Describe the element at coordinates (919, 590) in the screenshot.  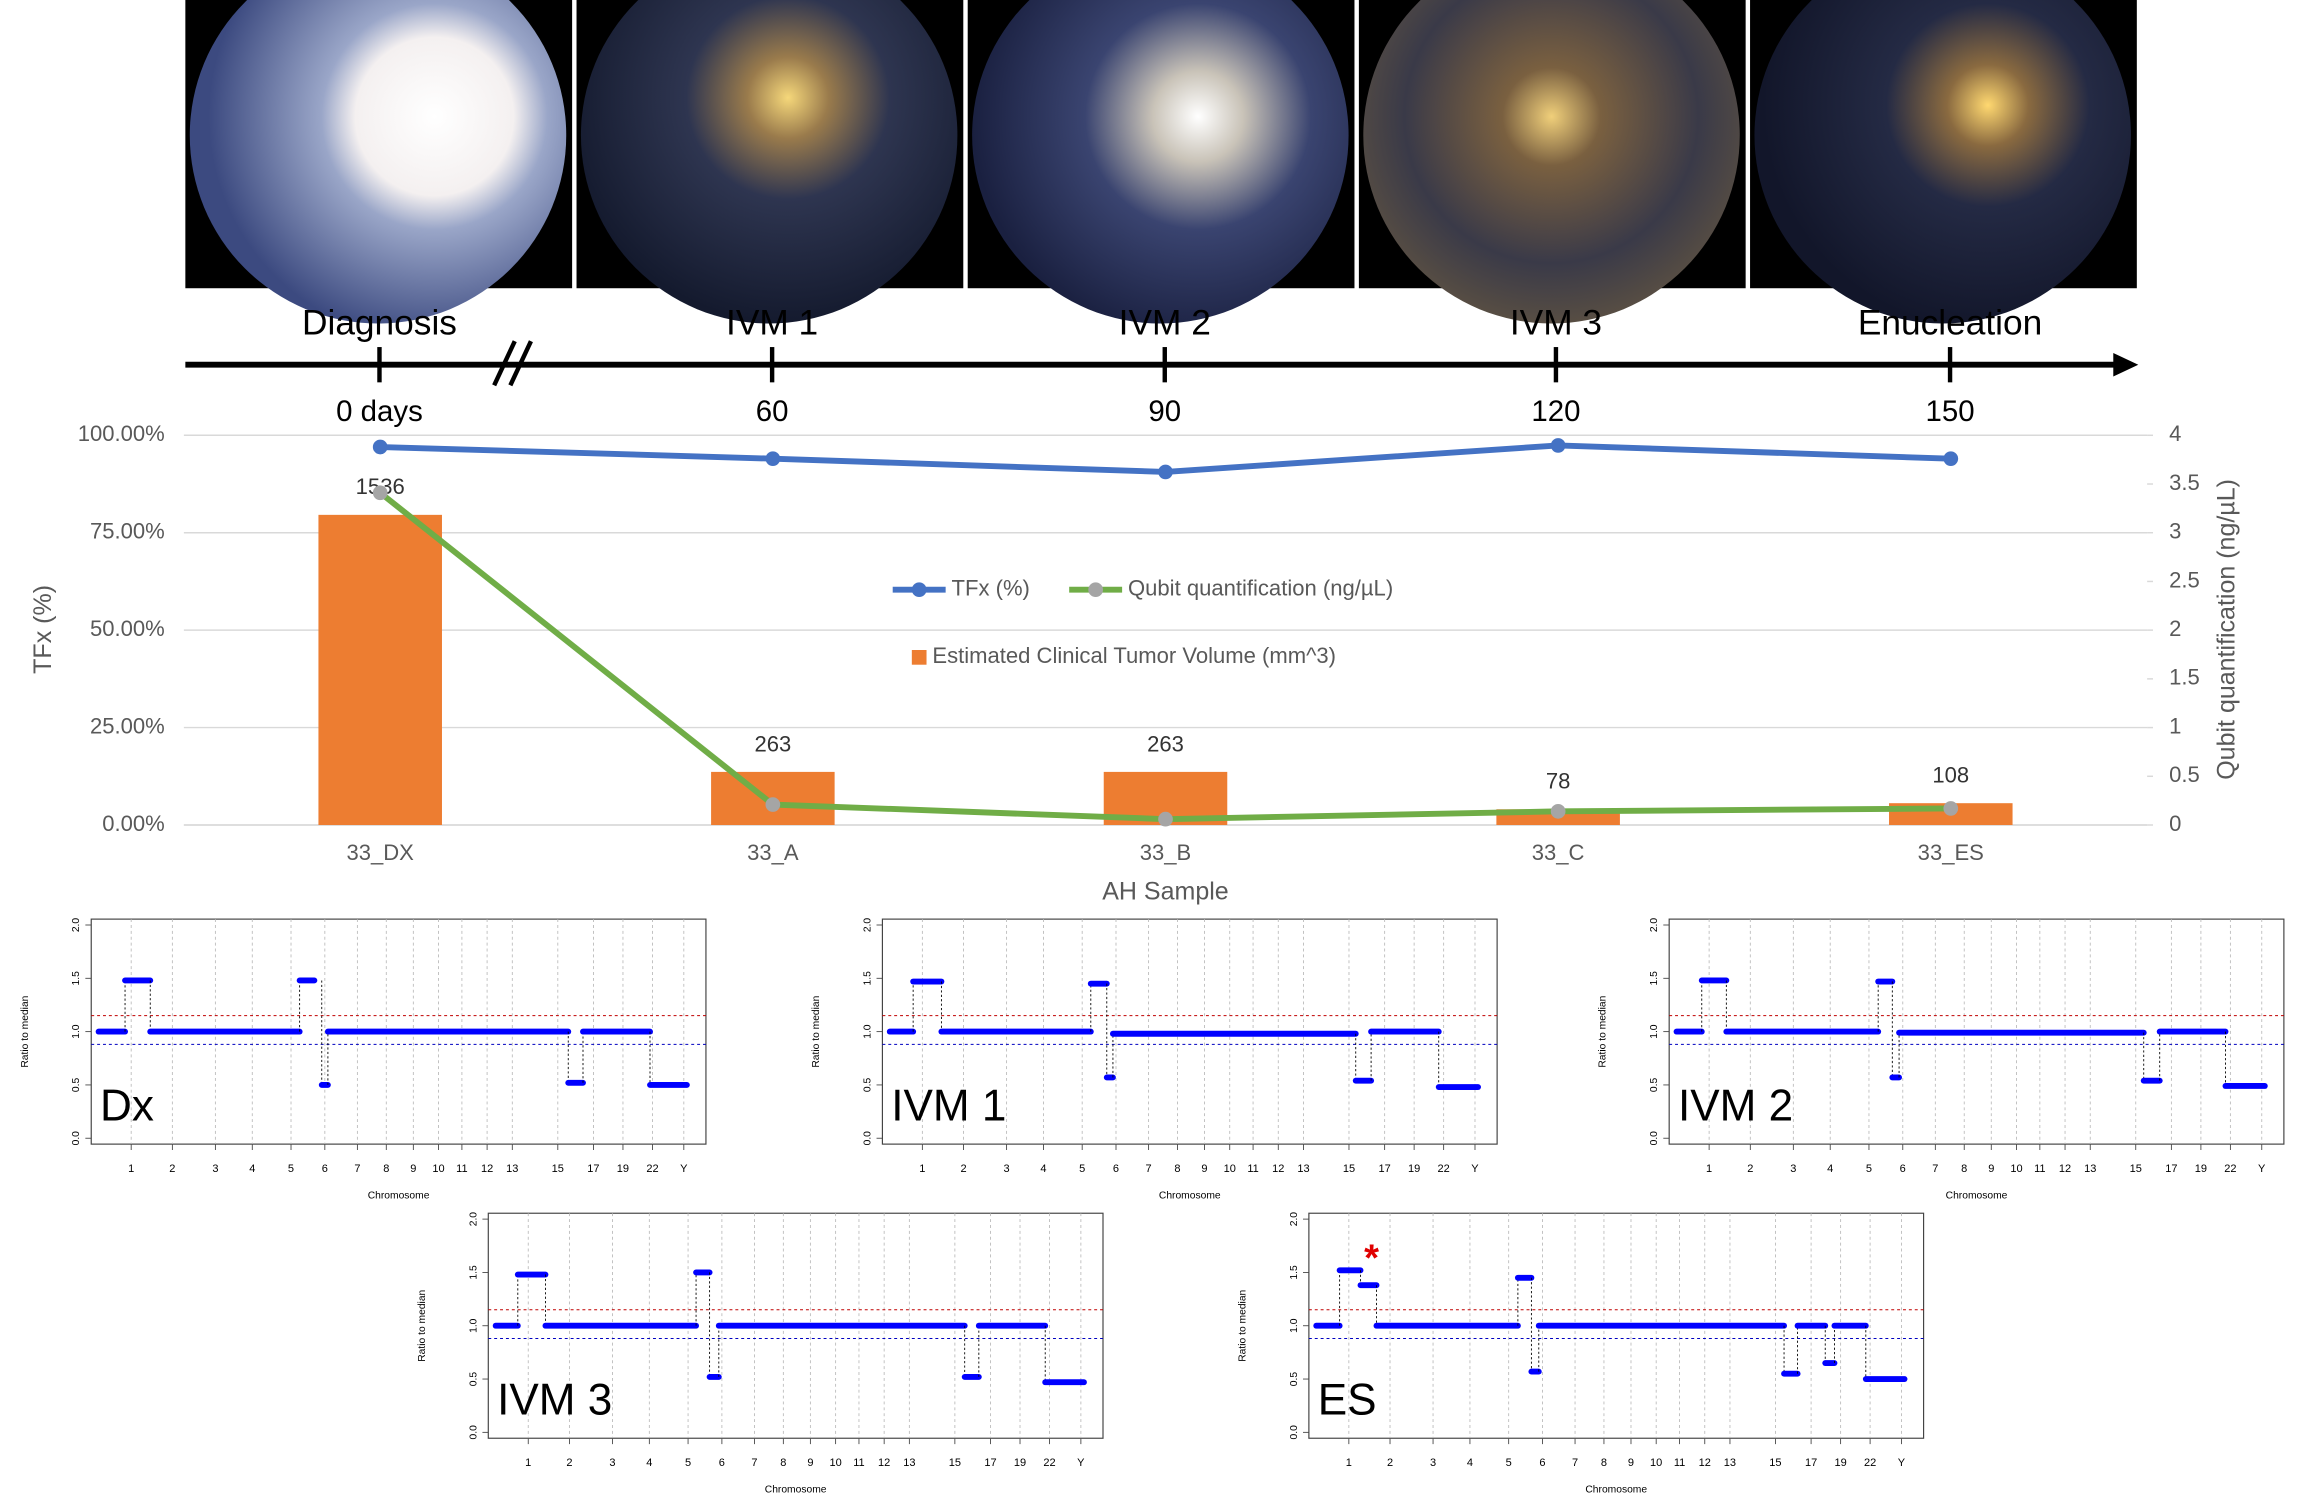
I see `legend-marker` at that location.